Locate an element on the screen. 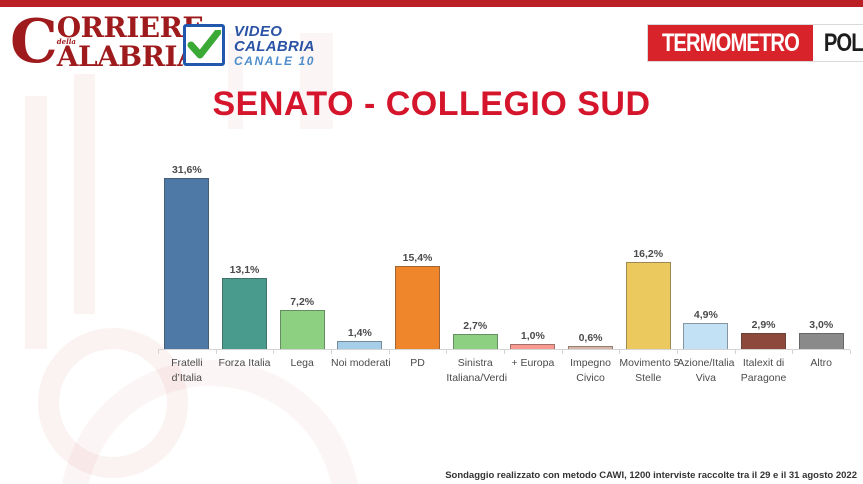 The height and width of the screenshot is (484, 863). bar-value-label: 2,7% is located at coordinates (475, 326).